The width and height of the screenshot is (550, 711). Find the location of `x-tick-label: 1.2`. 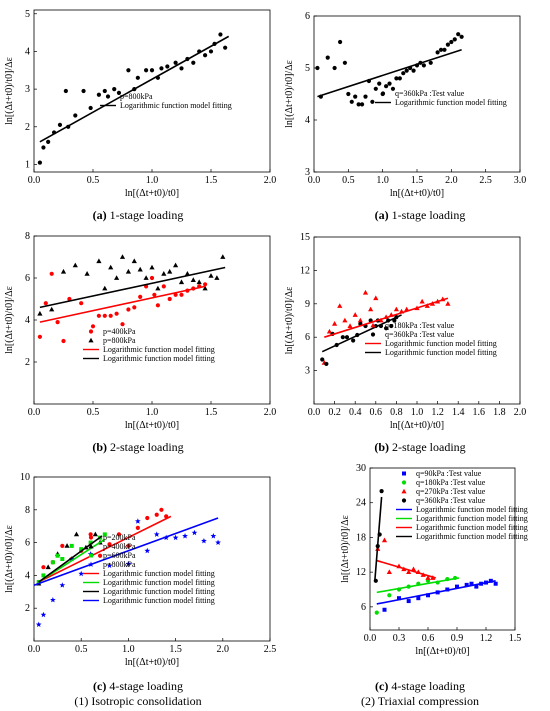

x-tick-label: 1.2 is located at coordinates (486, 638).